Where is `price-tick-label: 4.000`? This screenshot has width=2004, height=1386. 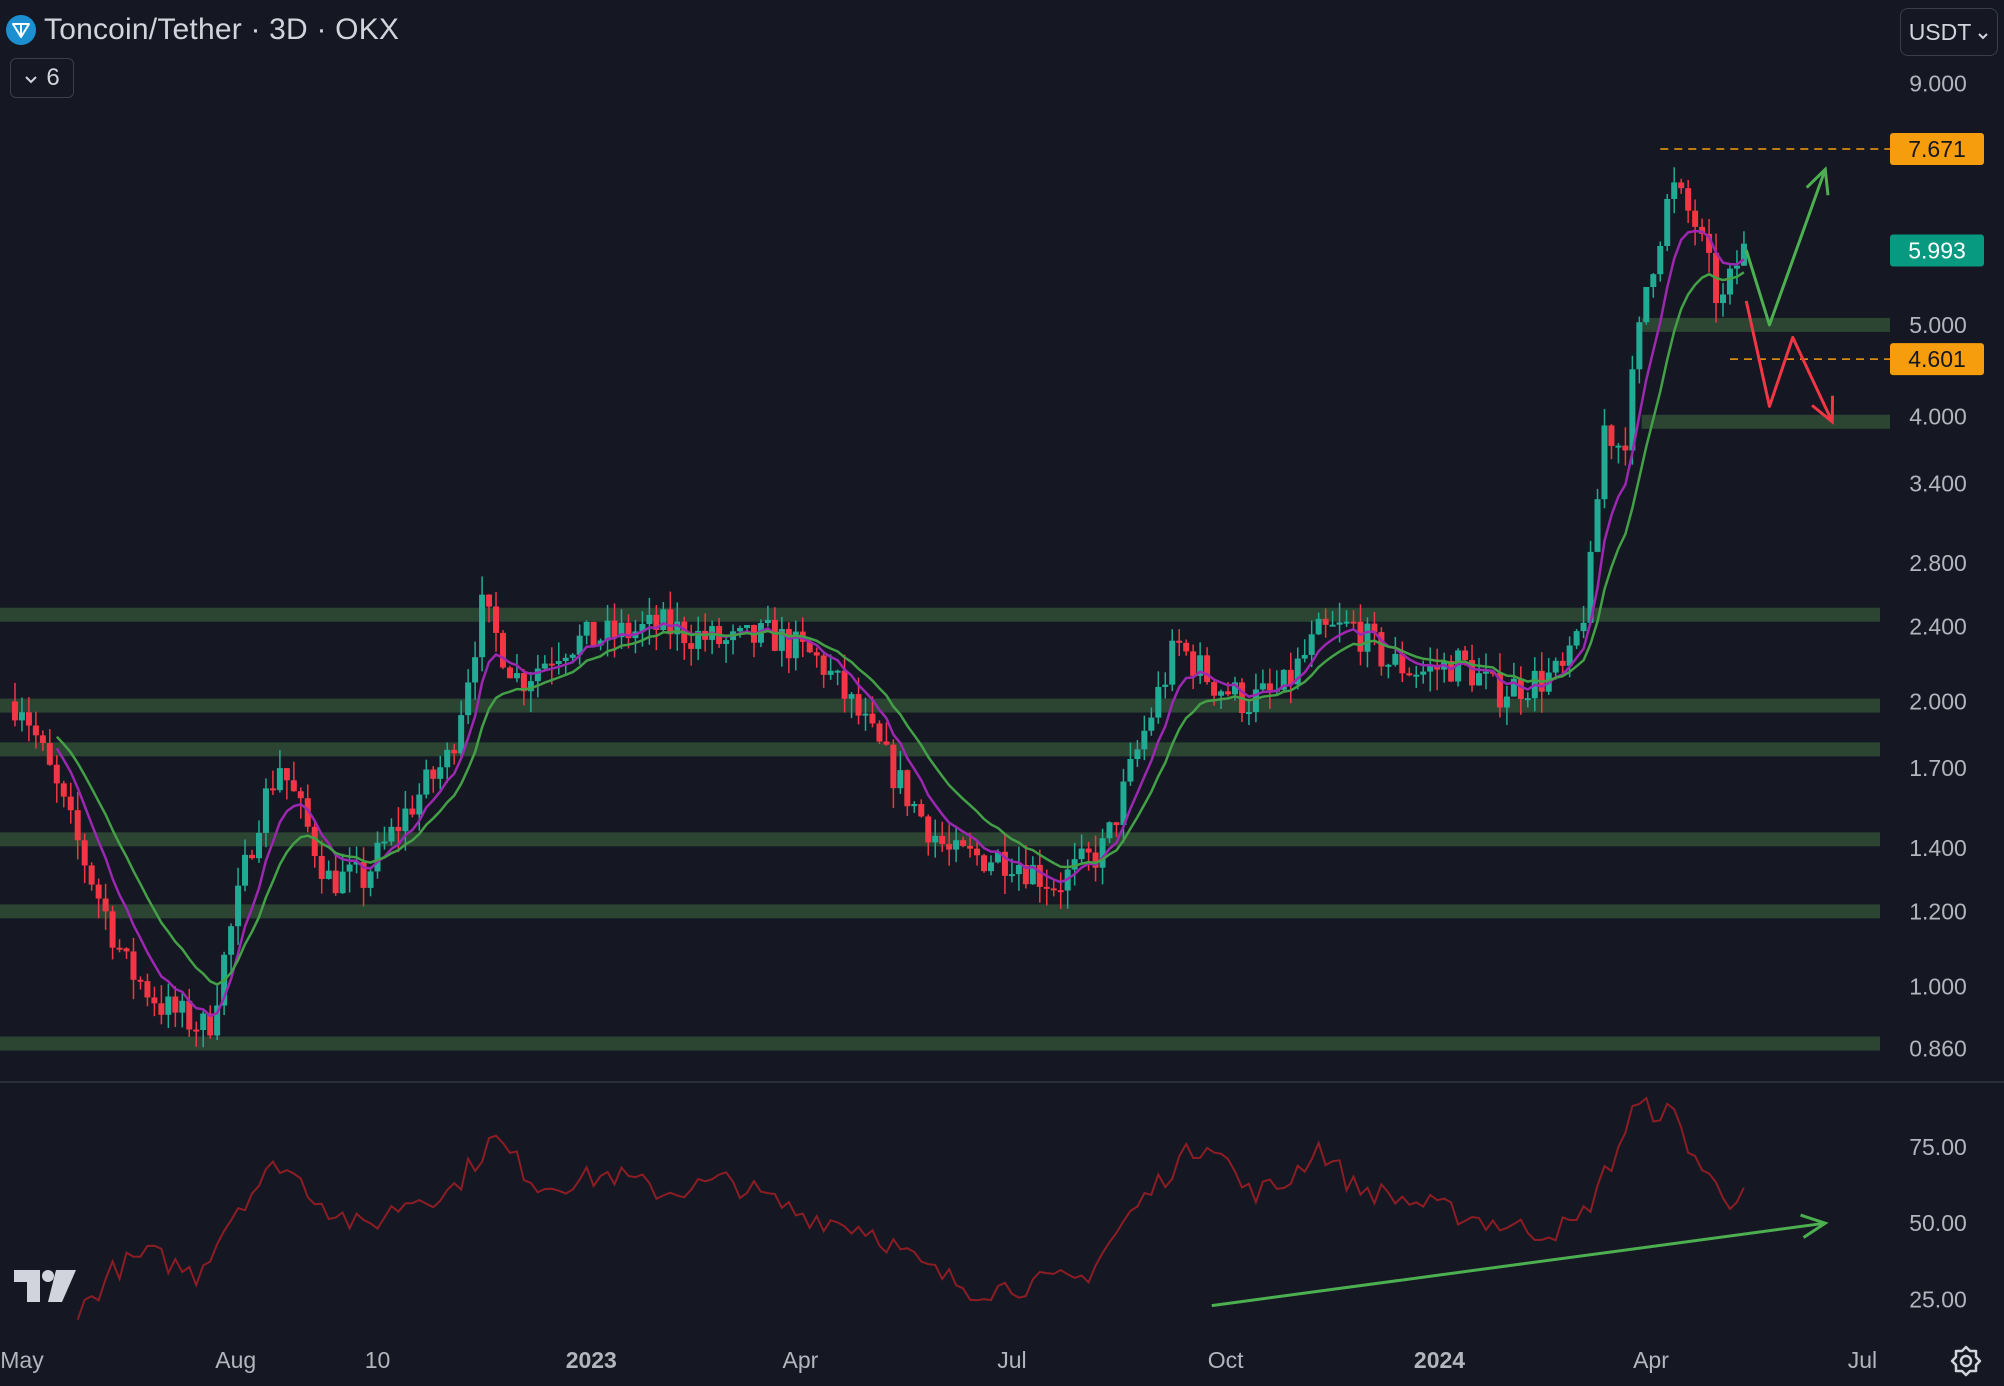
price-tick-label: 4.000 is located at coordinates (1938, 417).